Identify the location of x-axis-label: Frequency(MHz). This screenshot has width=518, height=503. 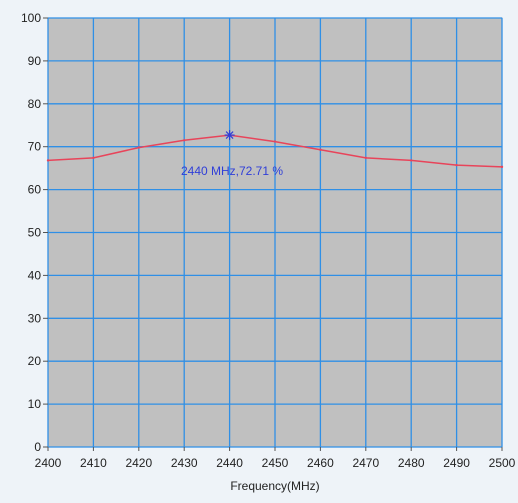
(274, 486).